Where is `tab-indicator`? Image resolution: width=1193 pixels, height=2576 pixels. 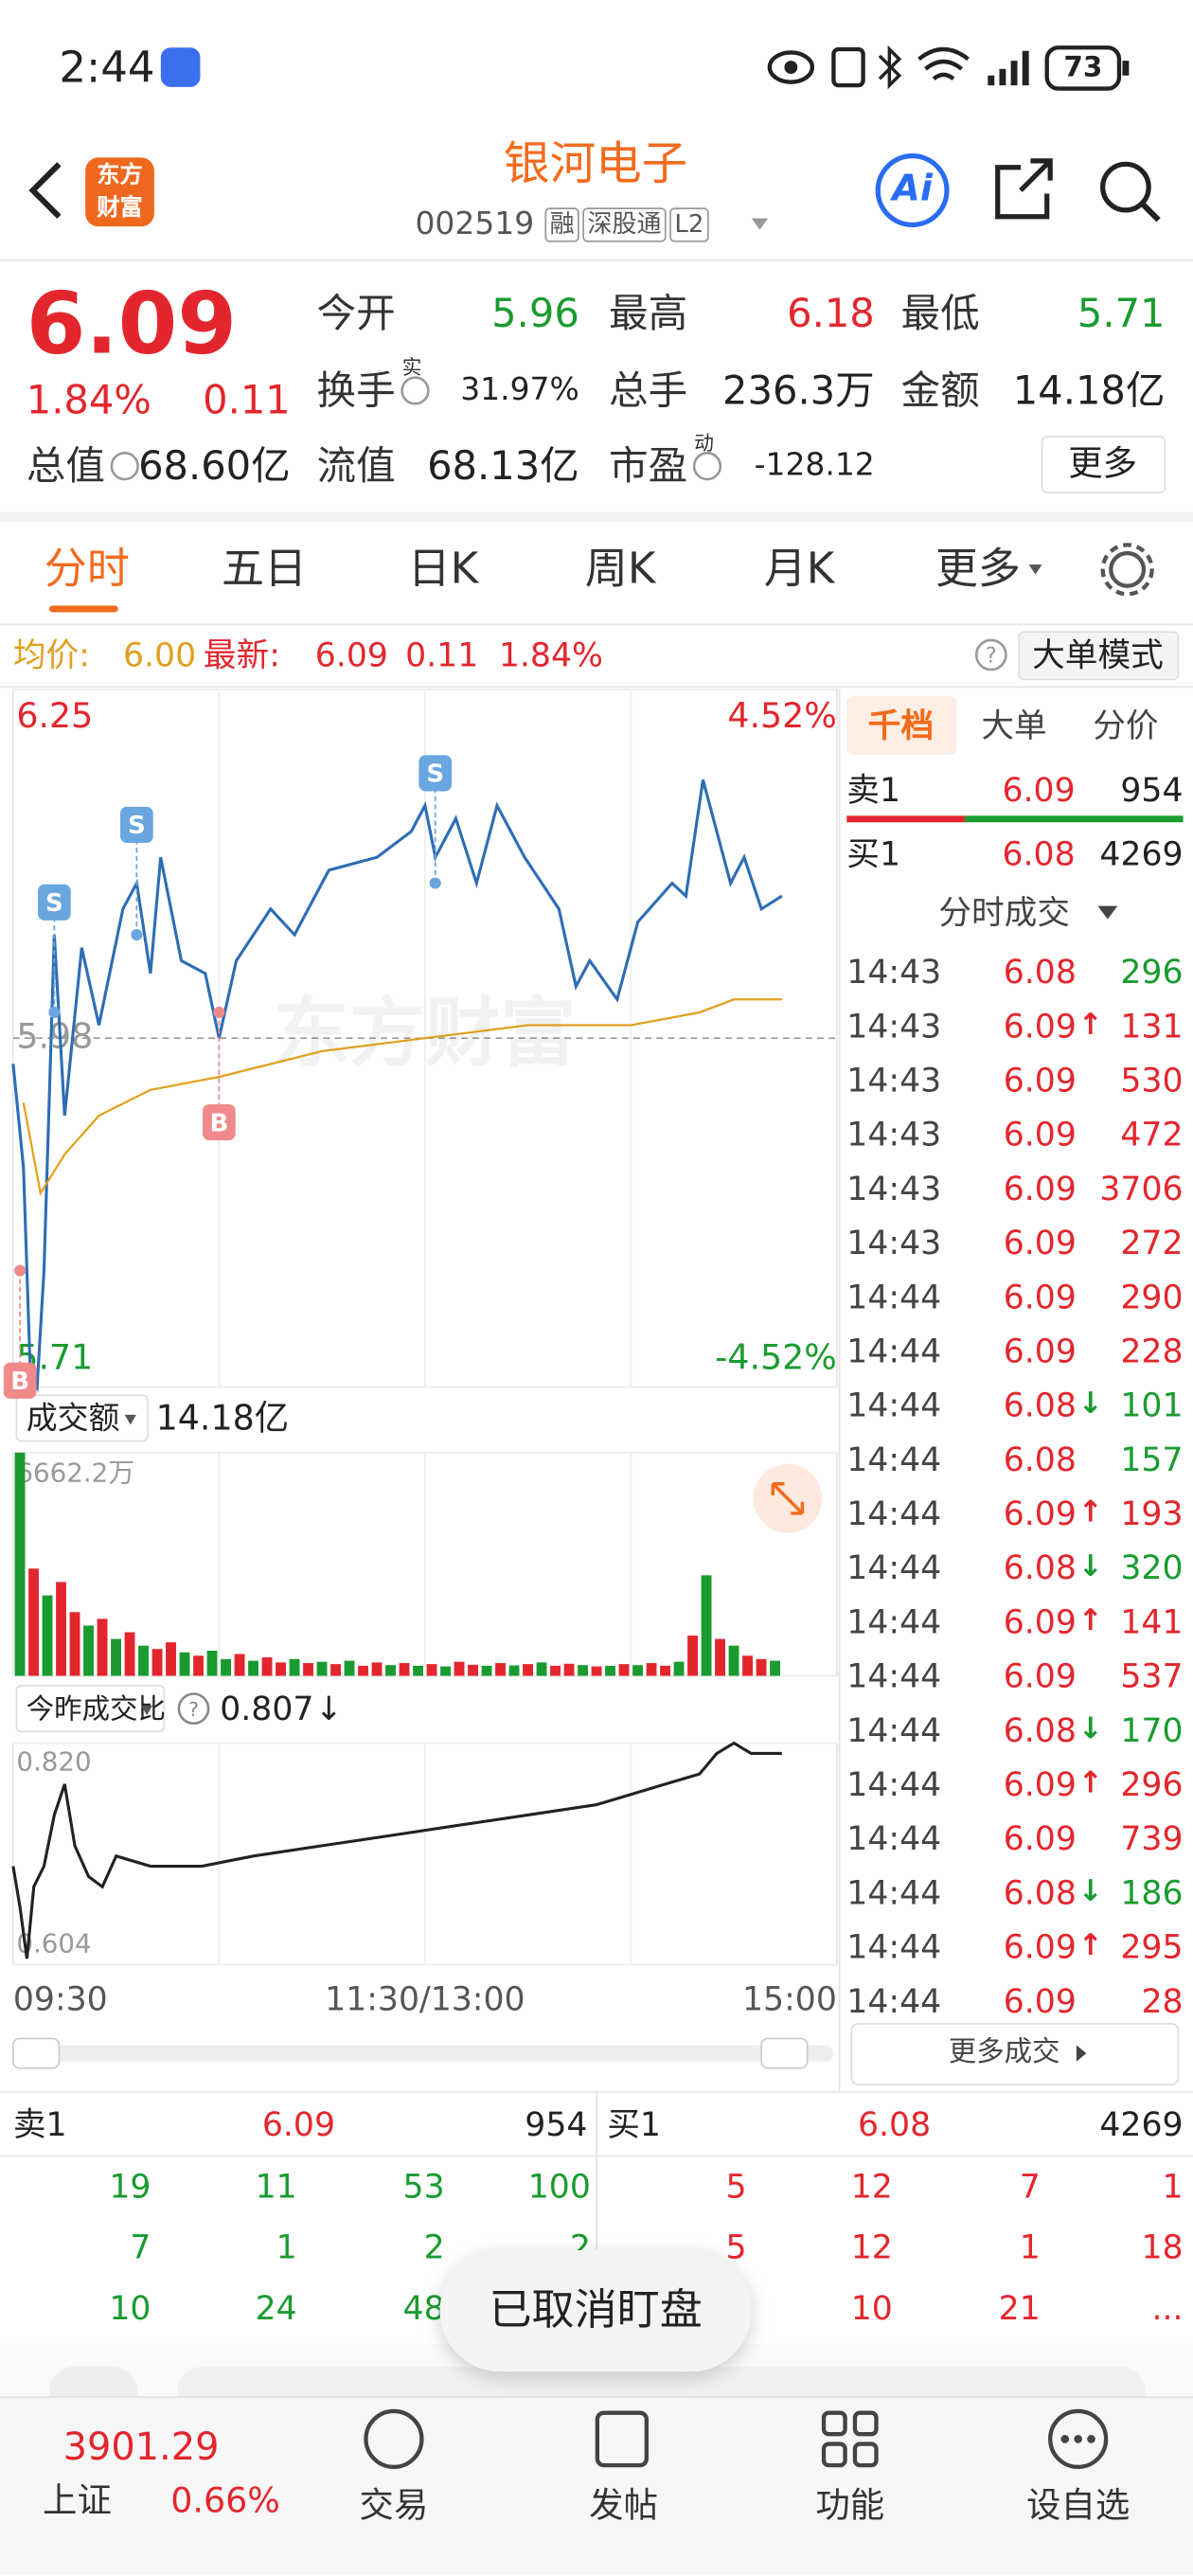 tab-indicator is located at coordinates (83, 609).